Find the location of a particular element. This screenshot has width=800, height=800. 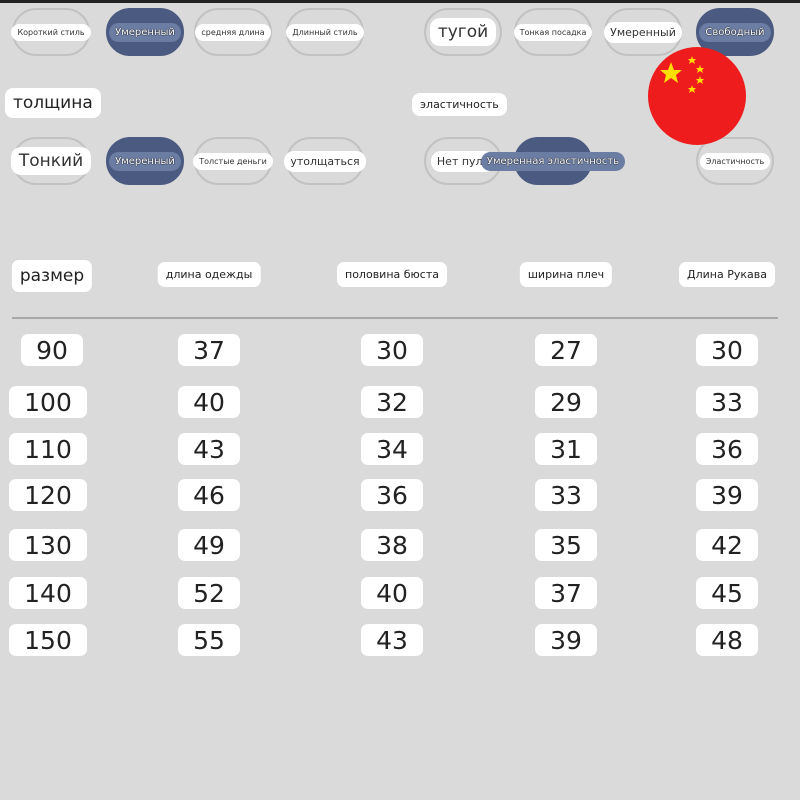

option-label: Тонкая посадка is located at coordinates (553, 32).